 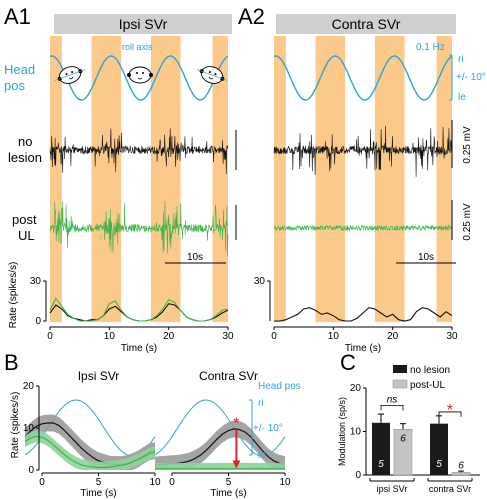 I want to click on pos-le: le, so click(x=462, y=97).